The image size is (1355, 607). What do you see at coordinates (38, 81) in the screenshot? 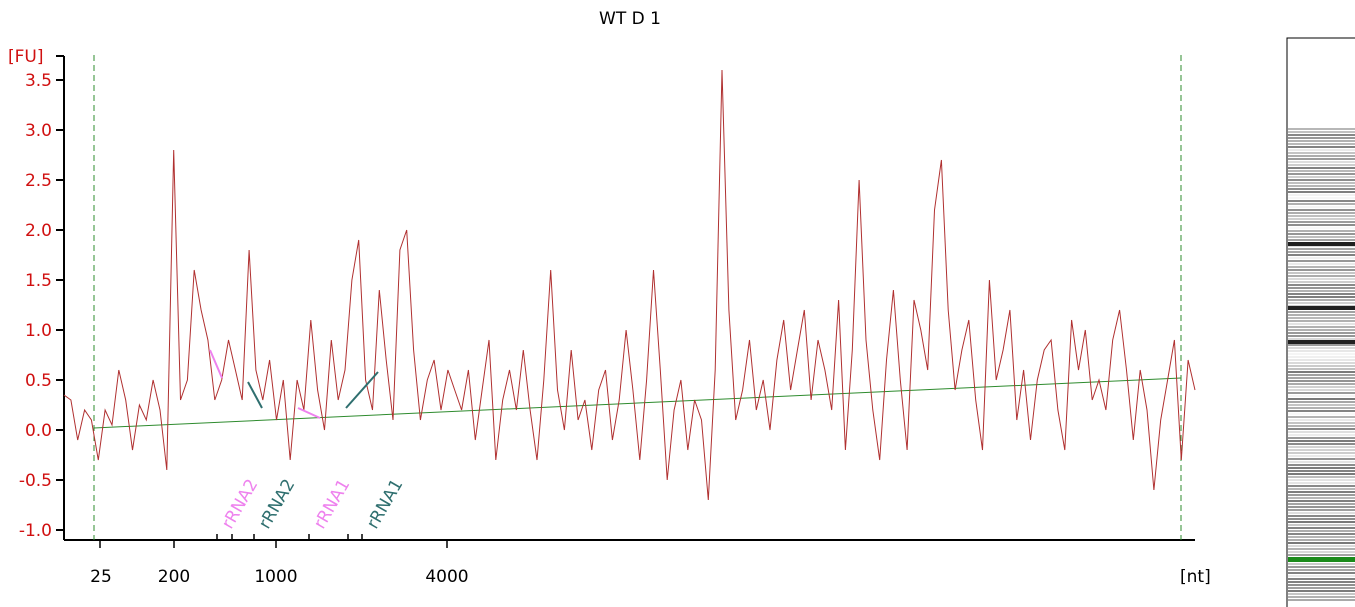
I see `y-tick-label: 3.5` at bounding box center [38, 81].